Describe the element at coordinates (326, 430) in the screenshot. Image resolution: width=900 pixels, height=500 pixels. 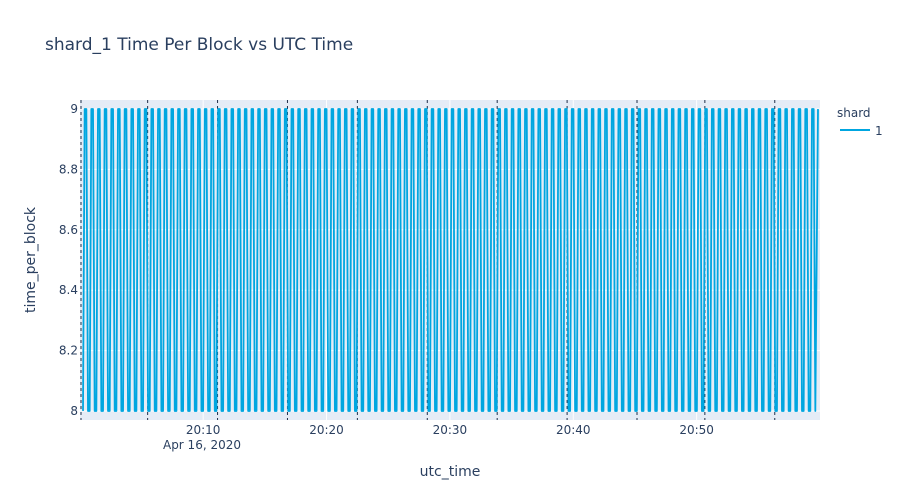
I see `x-tick-label: 20:20` at that location.